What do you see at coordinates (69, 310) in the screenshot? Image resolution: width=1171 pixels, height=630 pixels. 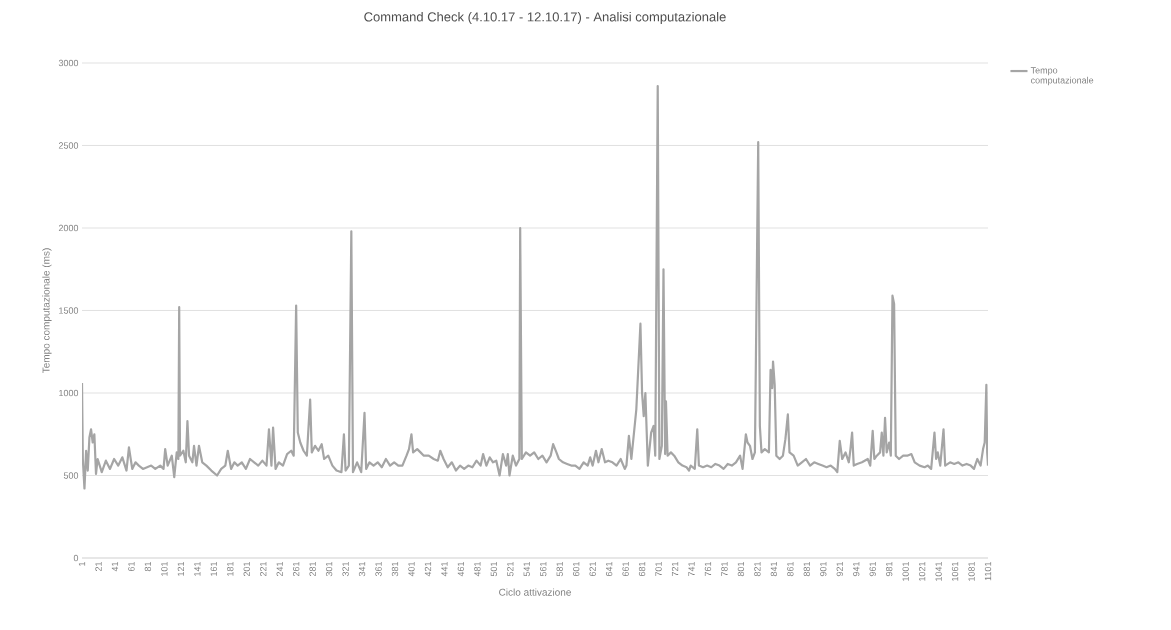 I see `y-tick-label: 1500` at bounding box center [69, 310].